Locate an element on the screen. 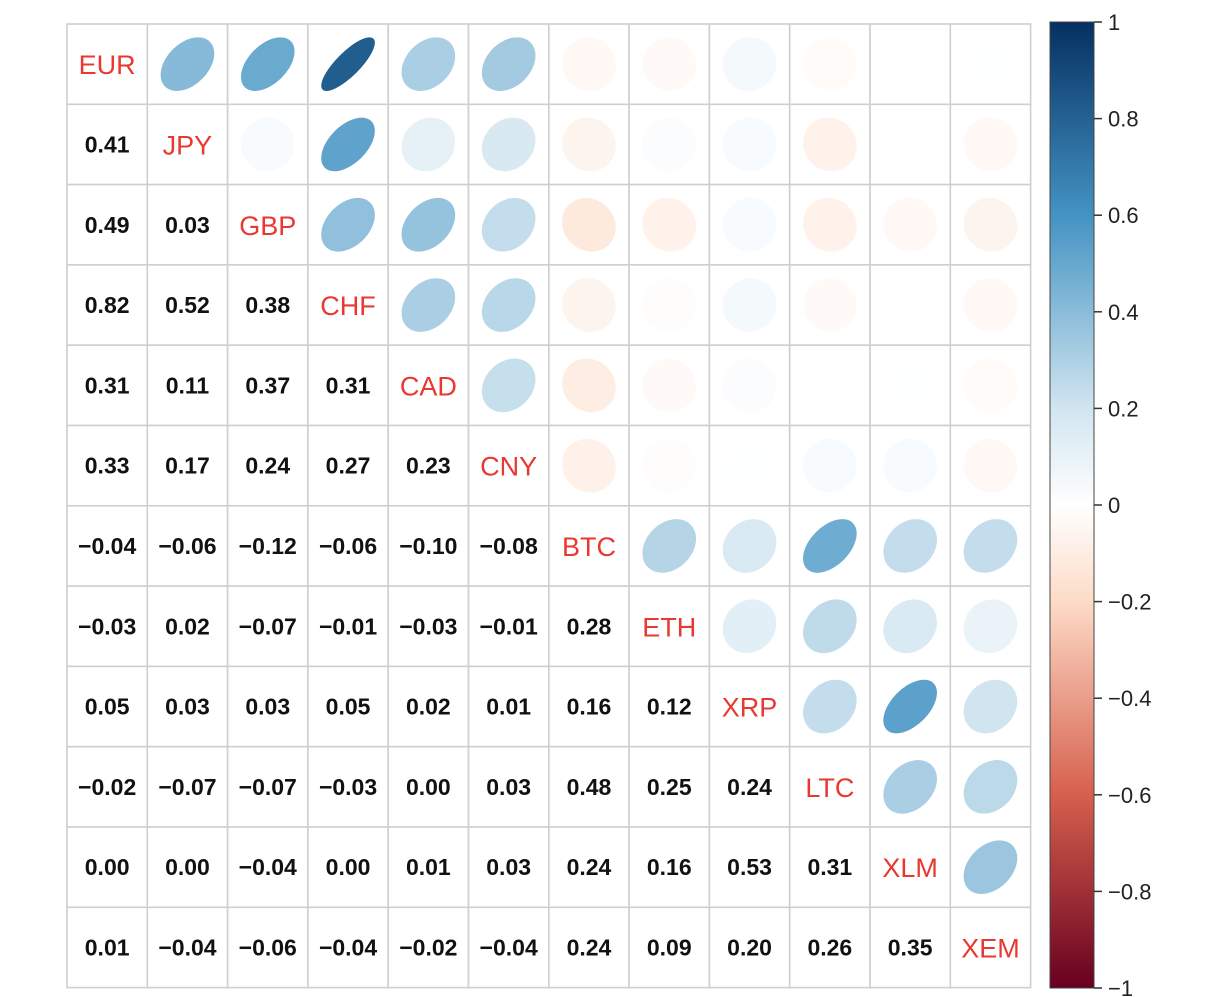 This screenshot has width=1213, height=997. corr-ellipse-eur-jpy is located at coordinates (187, 64).